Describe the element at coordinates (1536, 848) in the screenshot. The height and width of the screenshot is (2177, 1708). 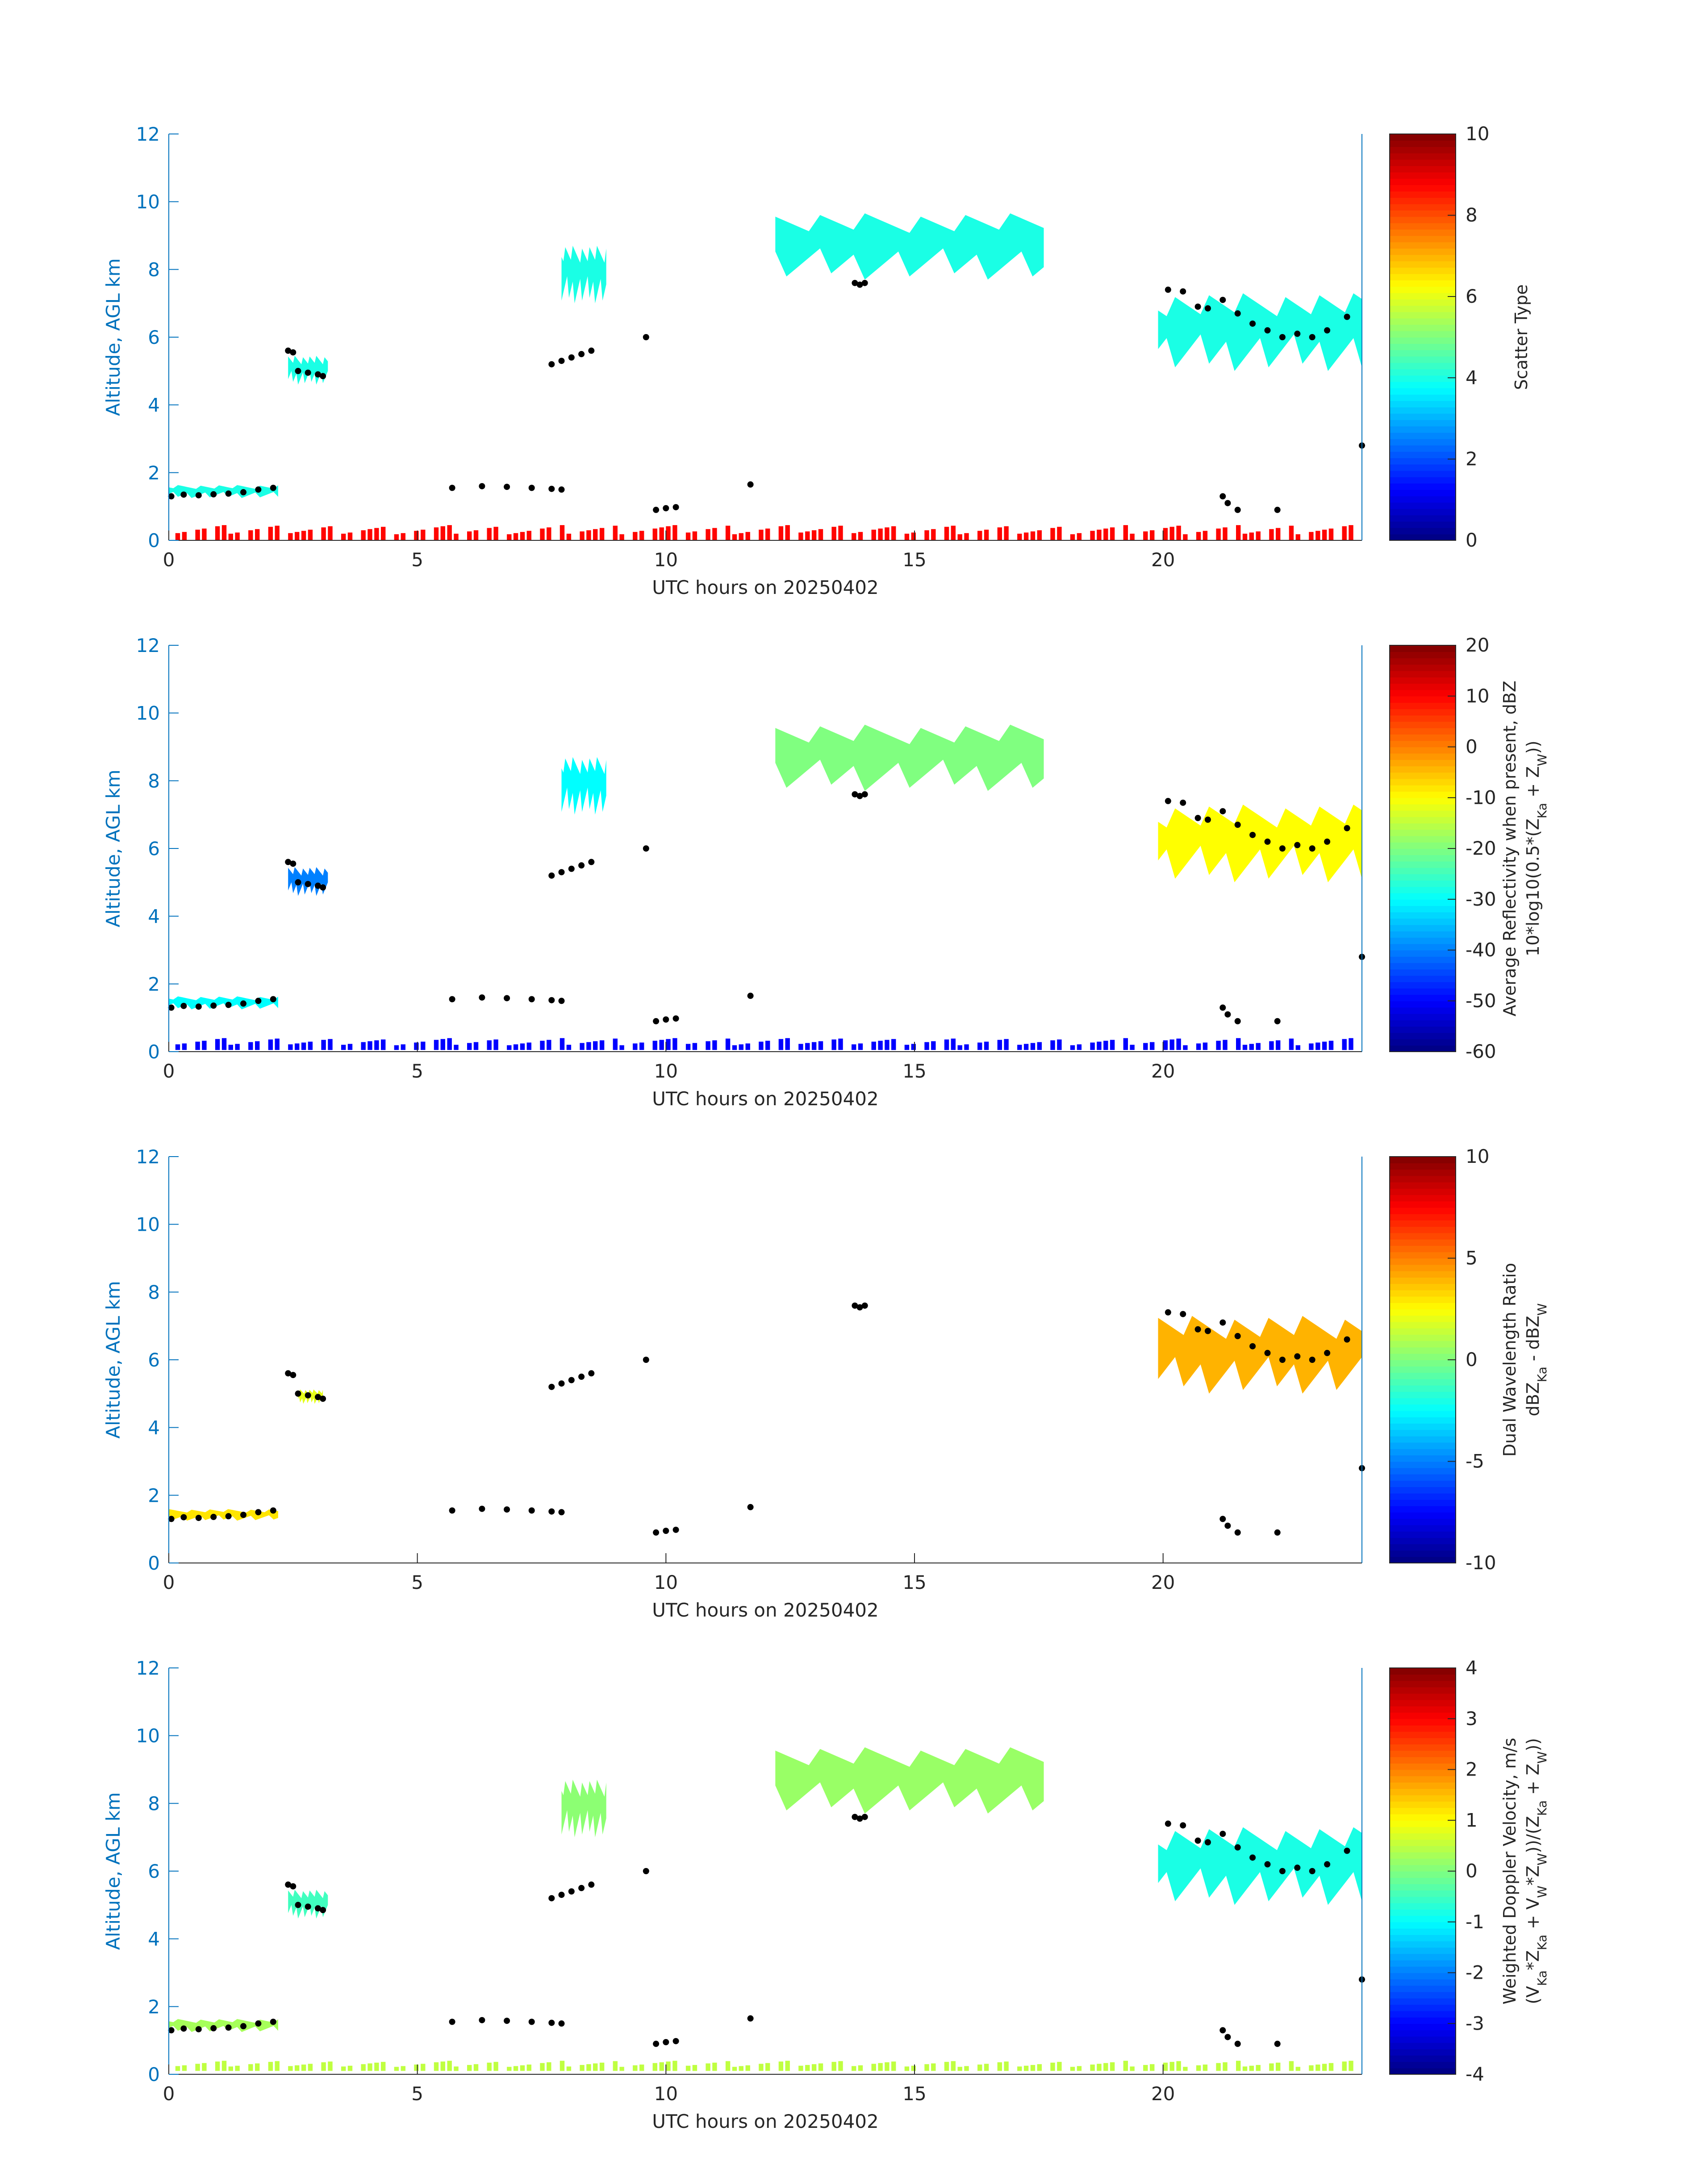
I see `colorbar-label: 10*log10(0.5*(ZKa + ZW))` at that location.